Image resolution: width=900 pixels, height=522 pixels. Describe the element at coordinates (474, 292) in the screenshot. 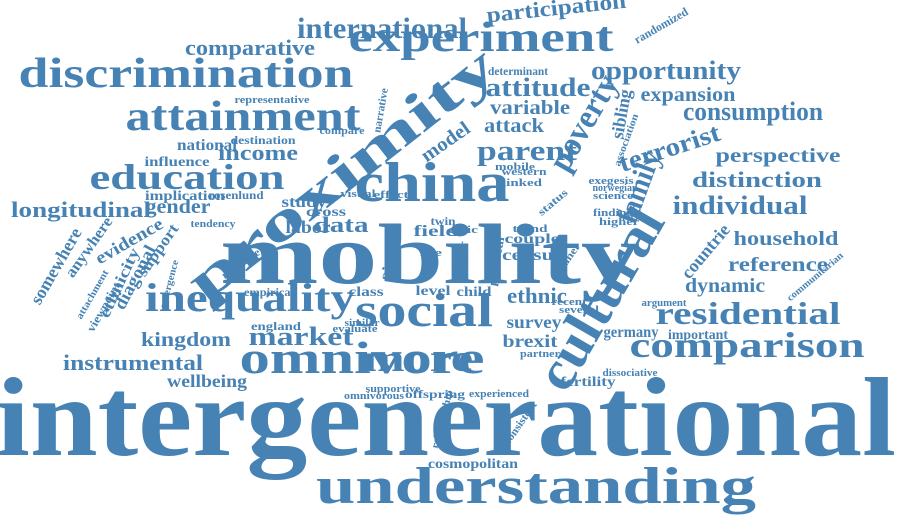

I see `cloud-word-child: child` at that location.